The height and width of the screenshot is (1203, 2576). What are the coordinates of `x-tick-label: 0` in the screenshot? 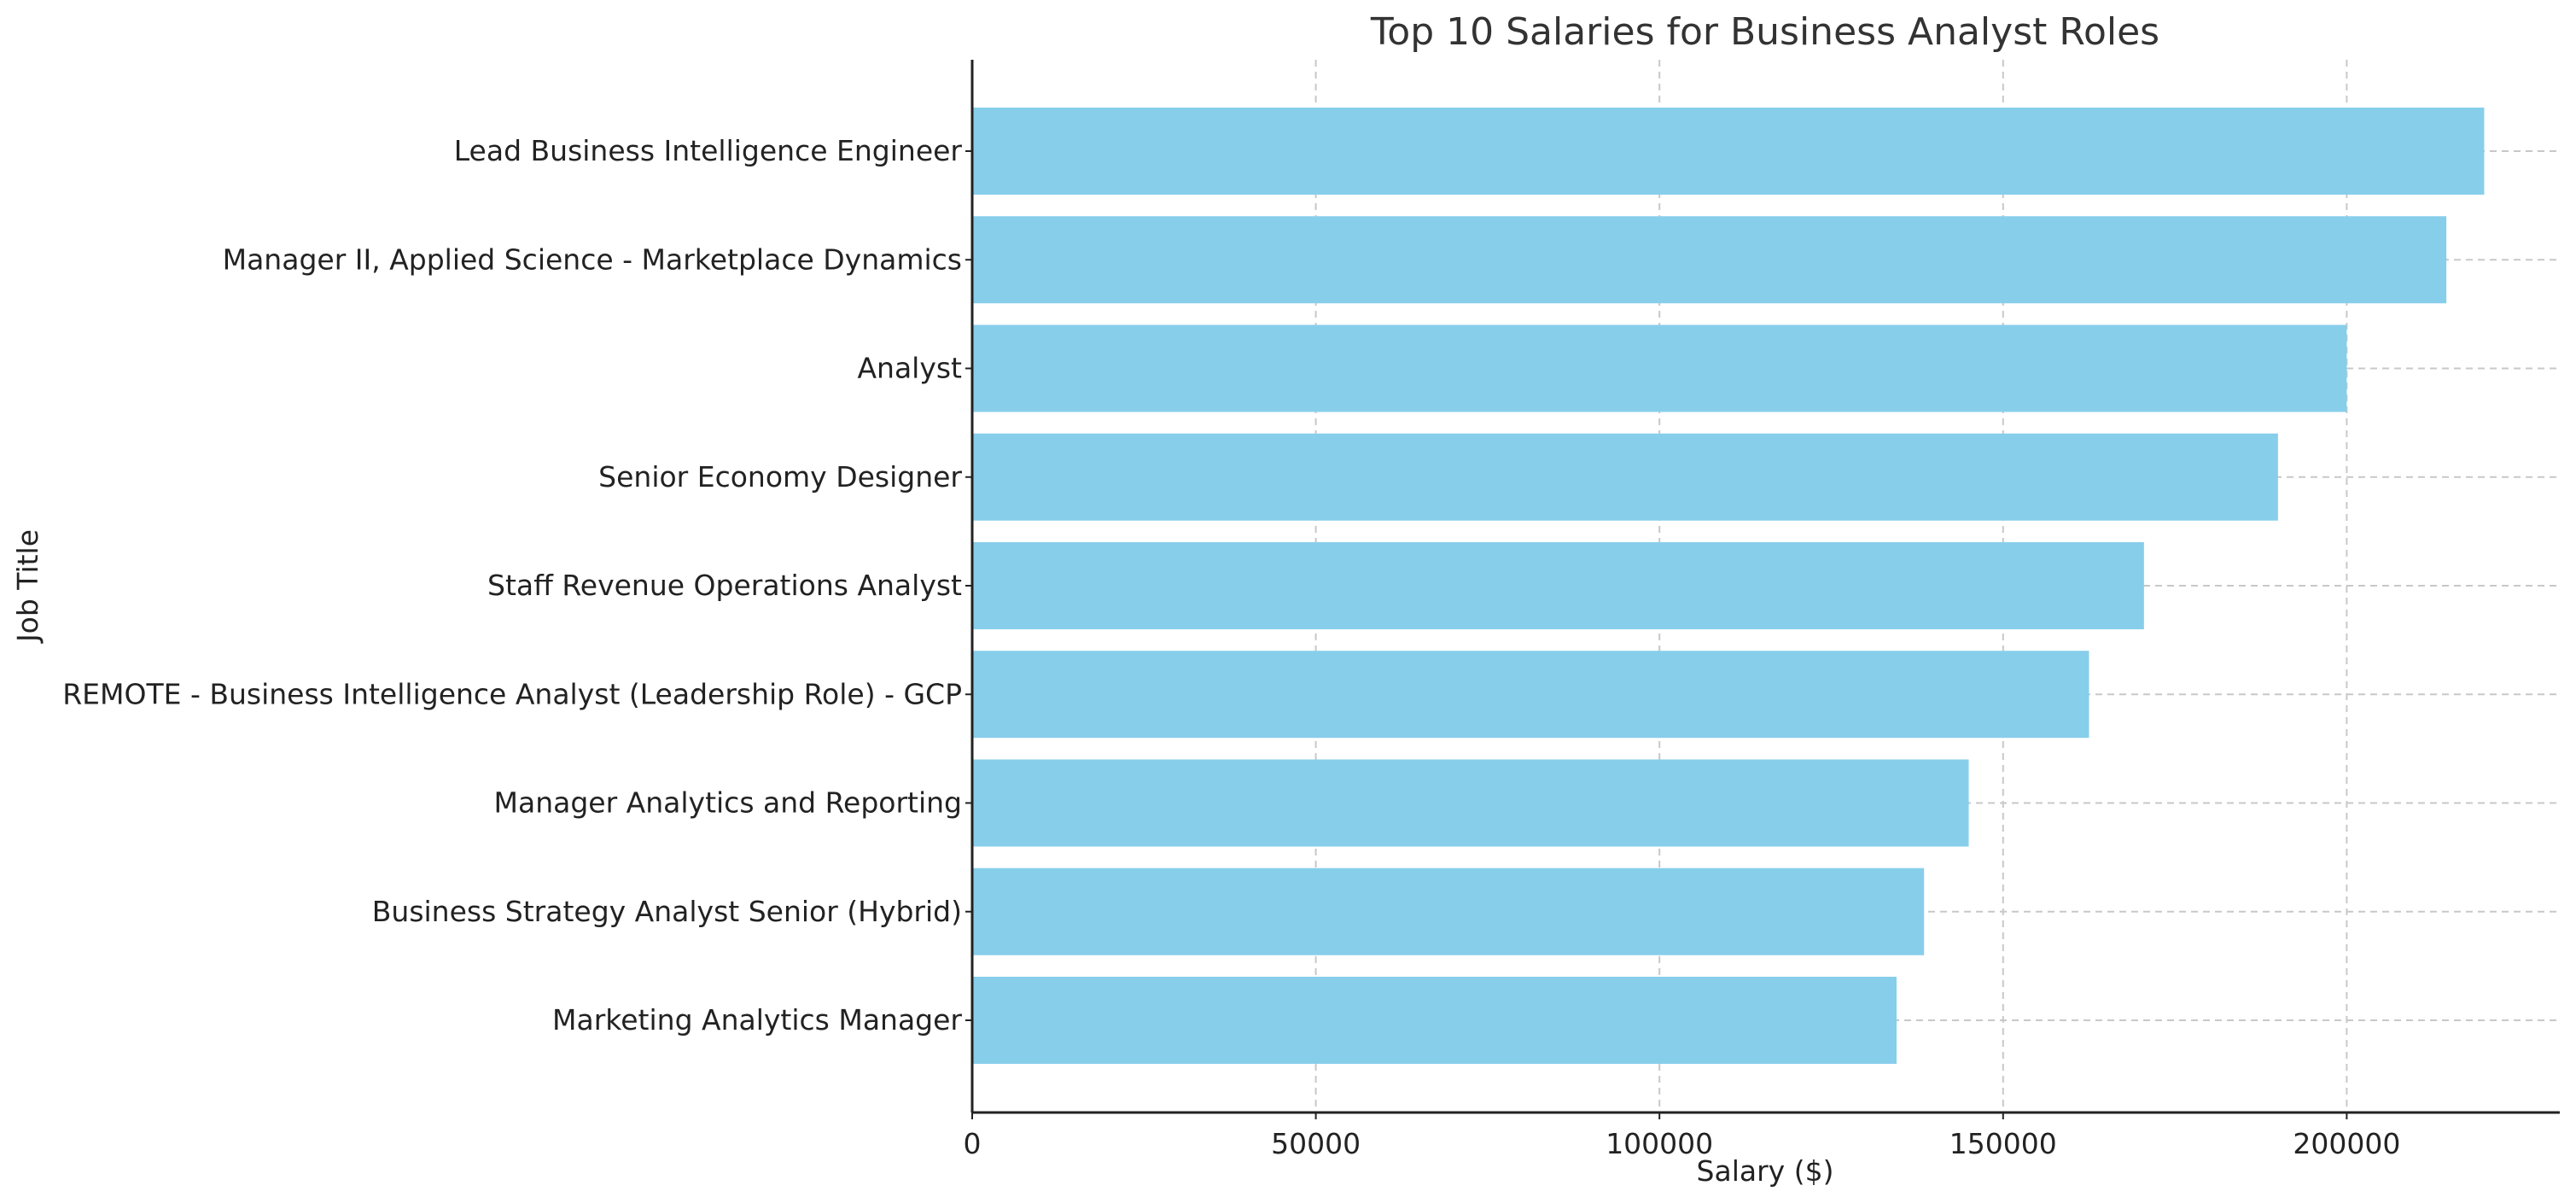 It's located at (973, 1143).